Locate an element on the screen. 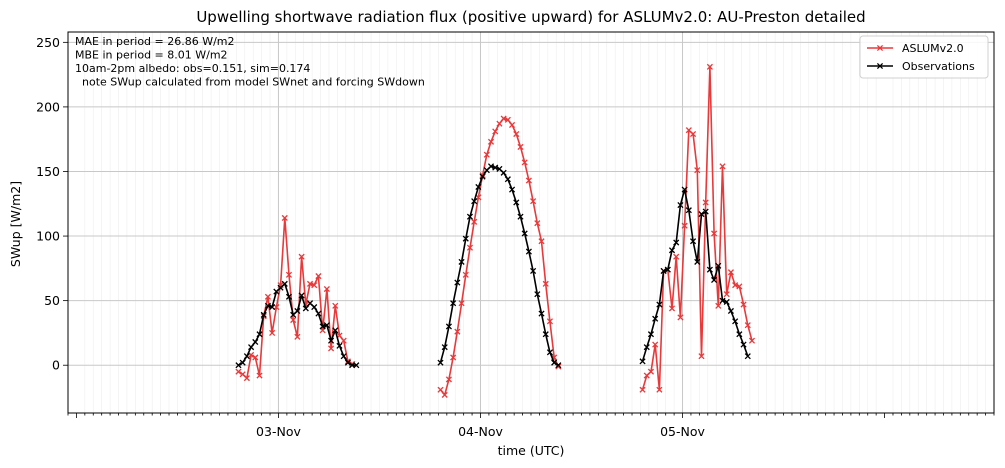  y-axis-label: SWup [W/m2] is located at coordinates (15, 224).